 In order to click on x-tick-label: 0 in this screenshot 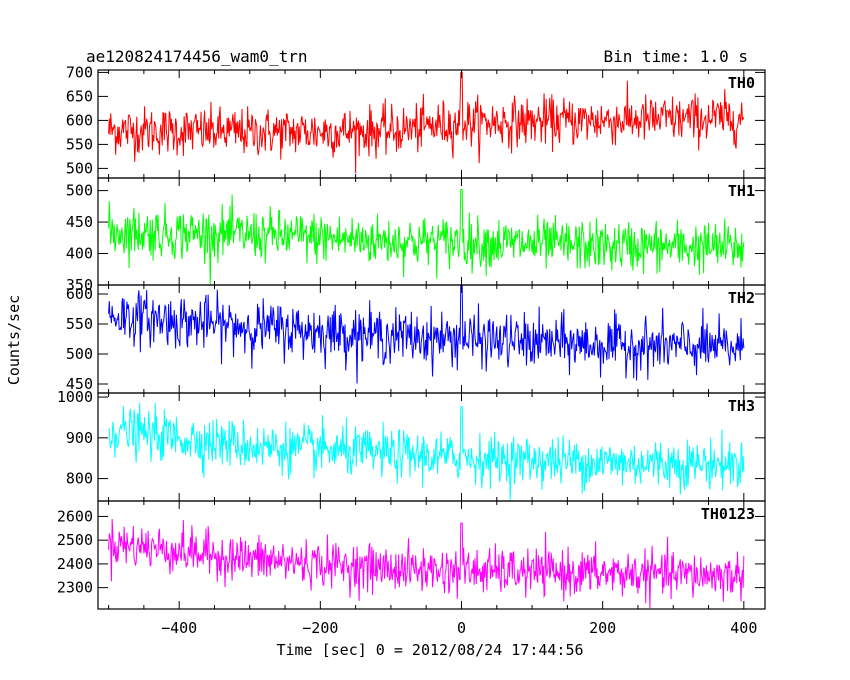, I will do `click(461, 628)`.